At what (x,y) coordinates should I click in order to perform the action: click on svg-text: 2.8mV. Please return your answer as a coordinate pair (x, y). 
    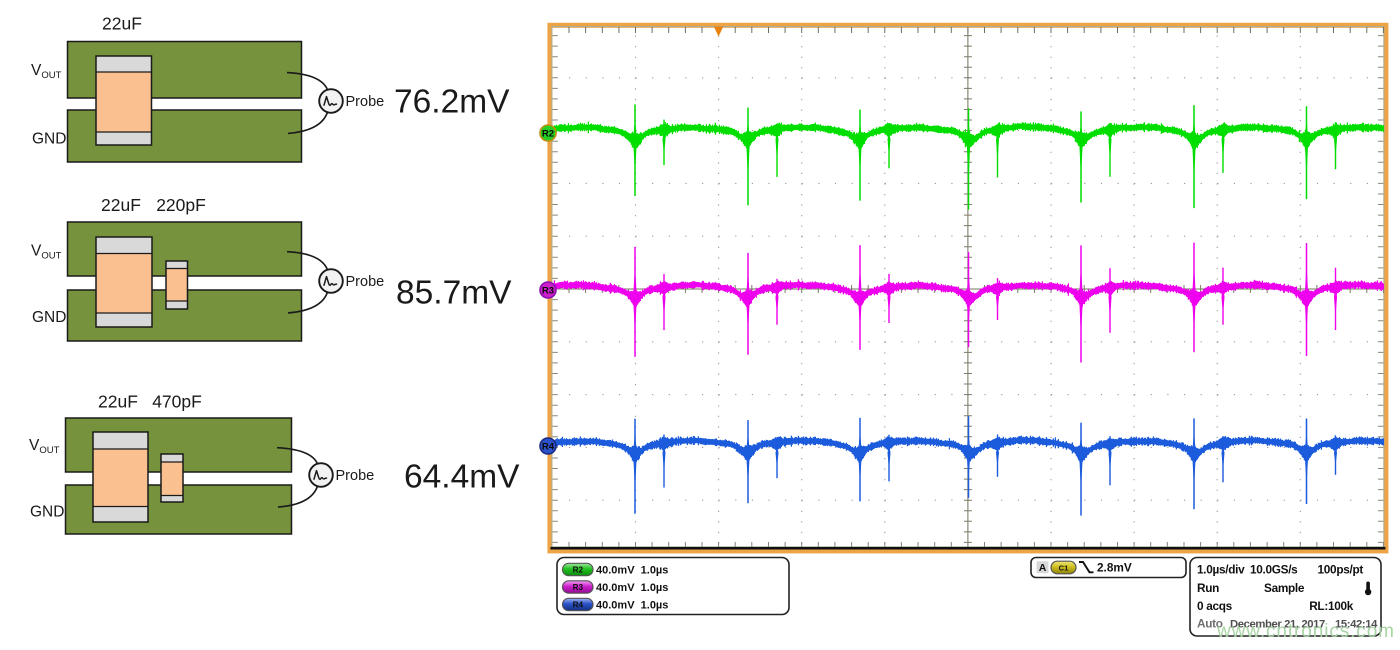
    Looking at the image, I should click on (1114, 568).